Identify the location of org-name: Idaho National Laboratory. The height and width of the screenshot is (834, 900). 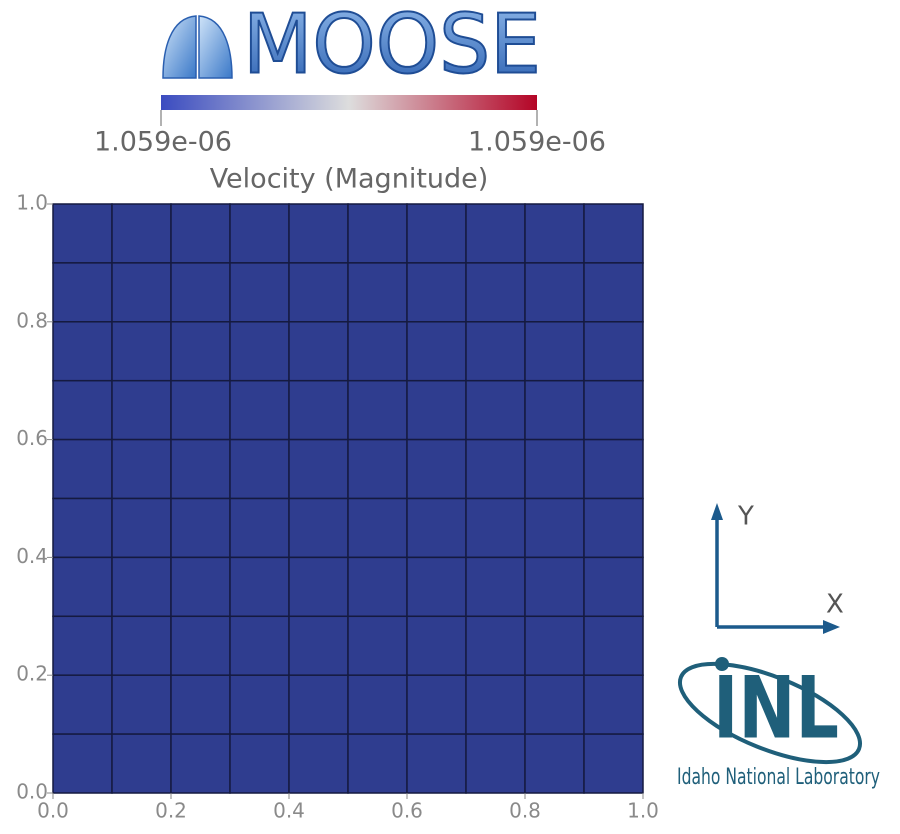
(778, 777).